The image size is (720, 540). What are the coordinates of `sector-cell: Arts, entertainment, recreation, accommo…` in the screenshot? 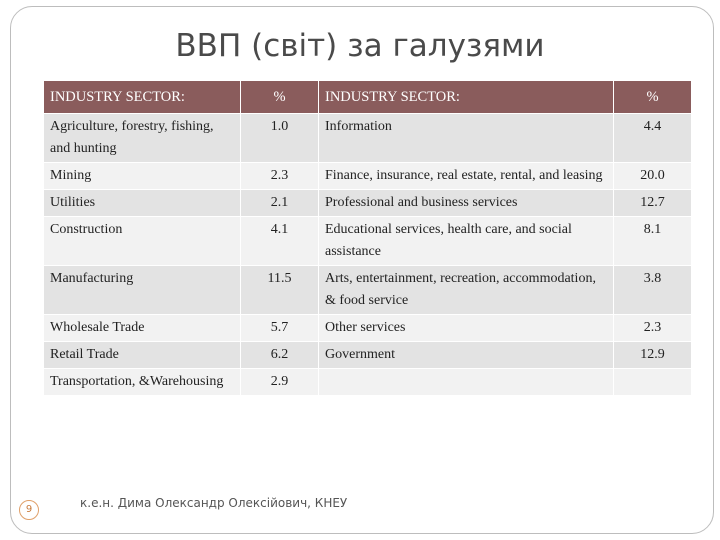 It's located at (466, 290).